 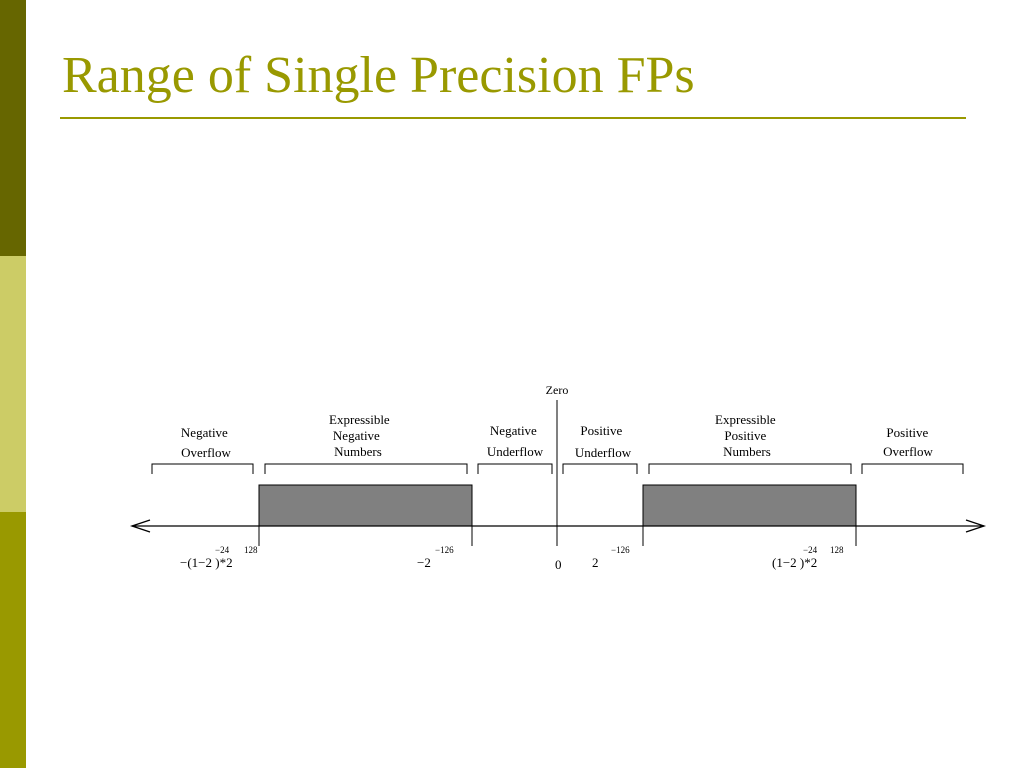 I want to click on label-positive-underflow: Positive Underflow, so click(x=603, y=441).